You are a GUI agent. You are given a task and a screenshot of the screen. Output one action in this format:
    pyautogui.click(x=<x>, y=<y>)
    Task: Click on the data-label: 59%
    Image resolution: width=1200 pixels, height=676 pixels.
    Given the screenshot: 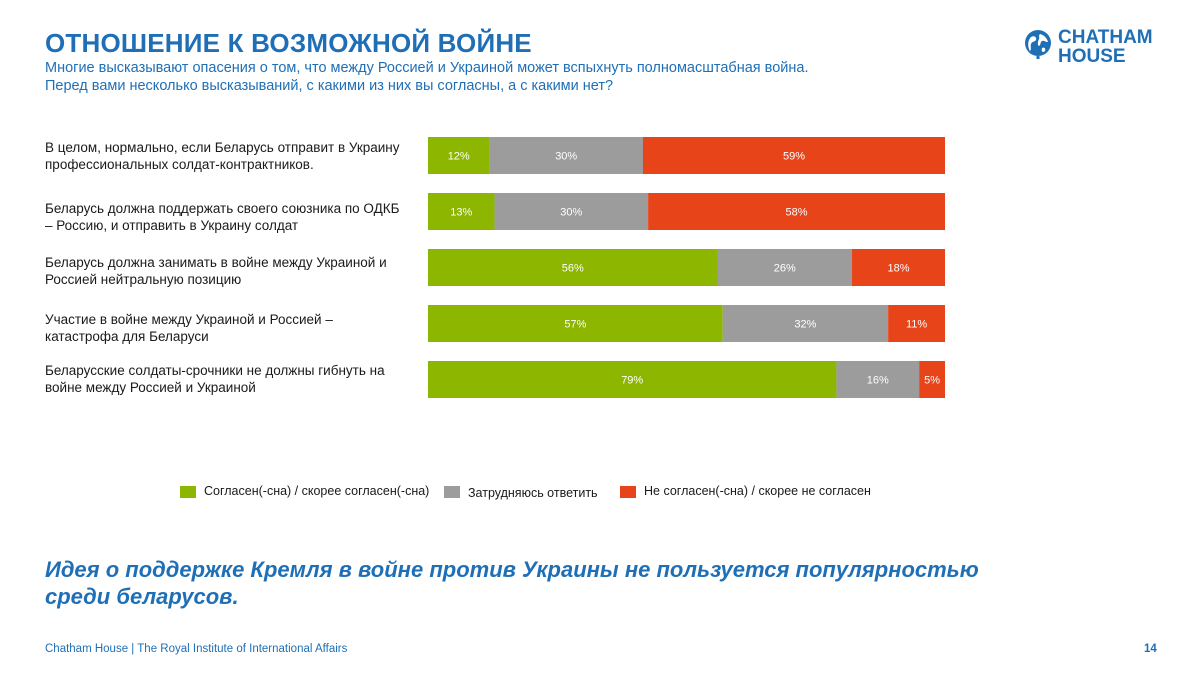 What is the action you would take?
    pyautogui.click(x=794, y=157)
    